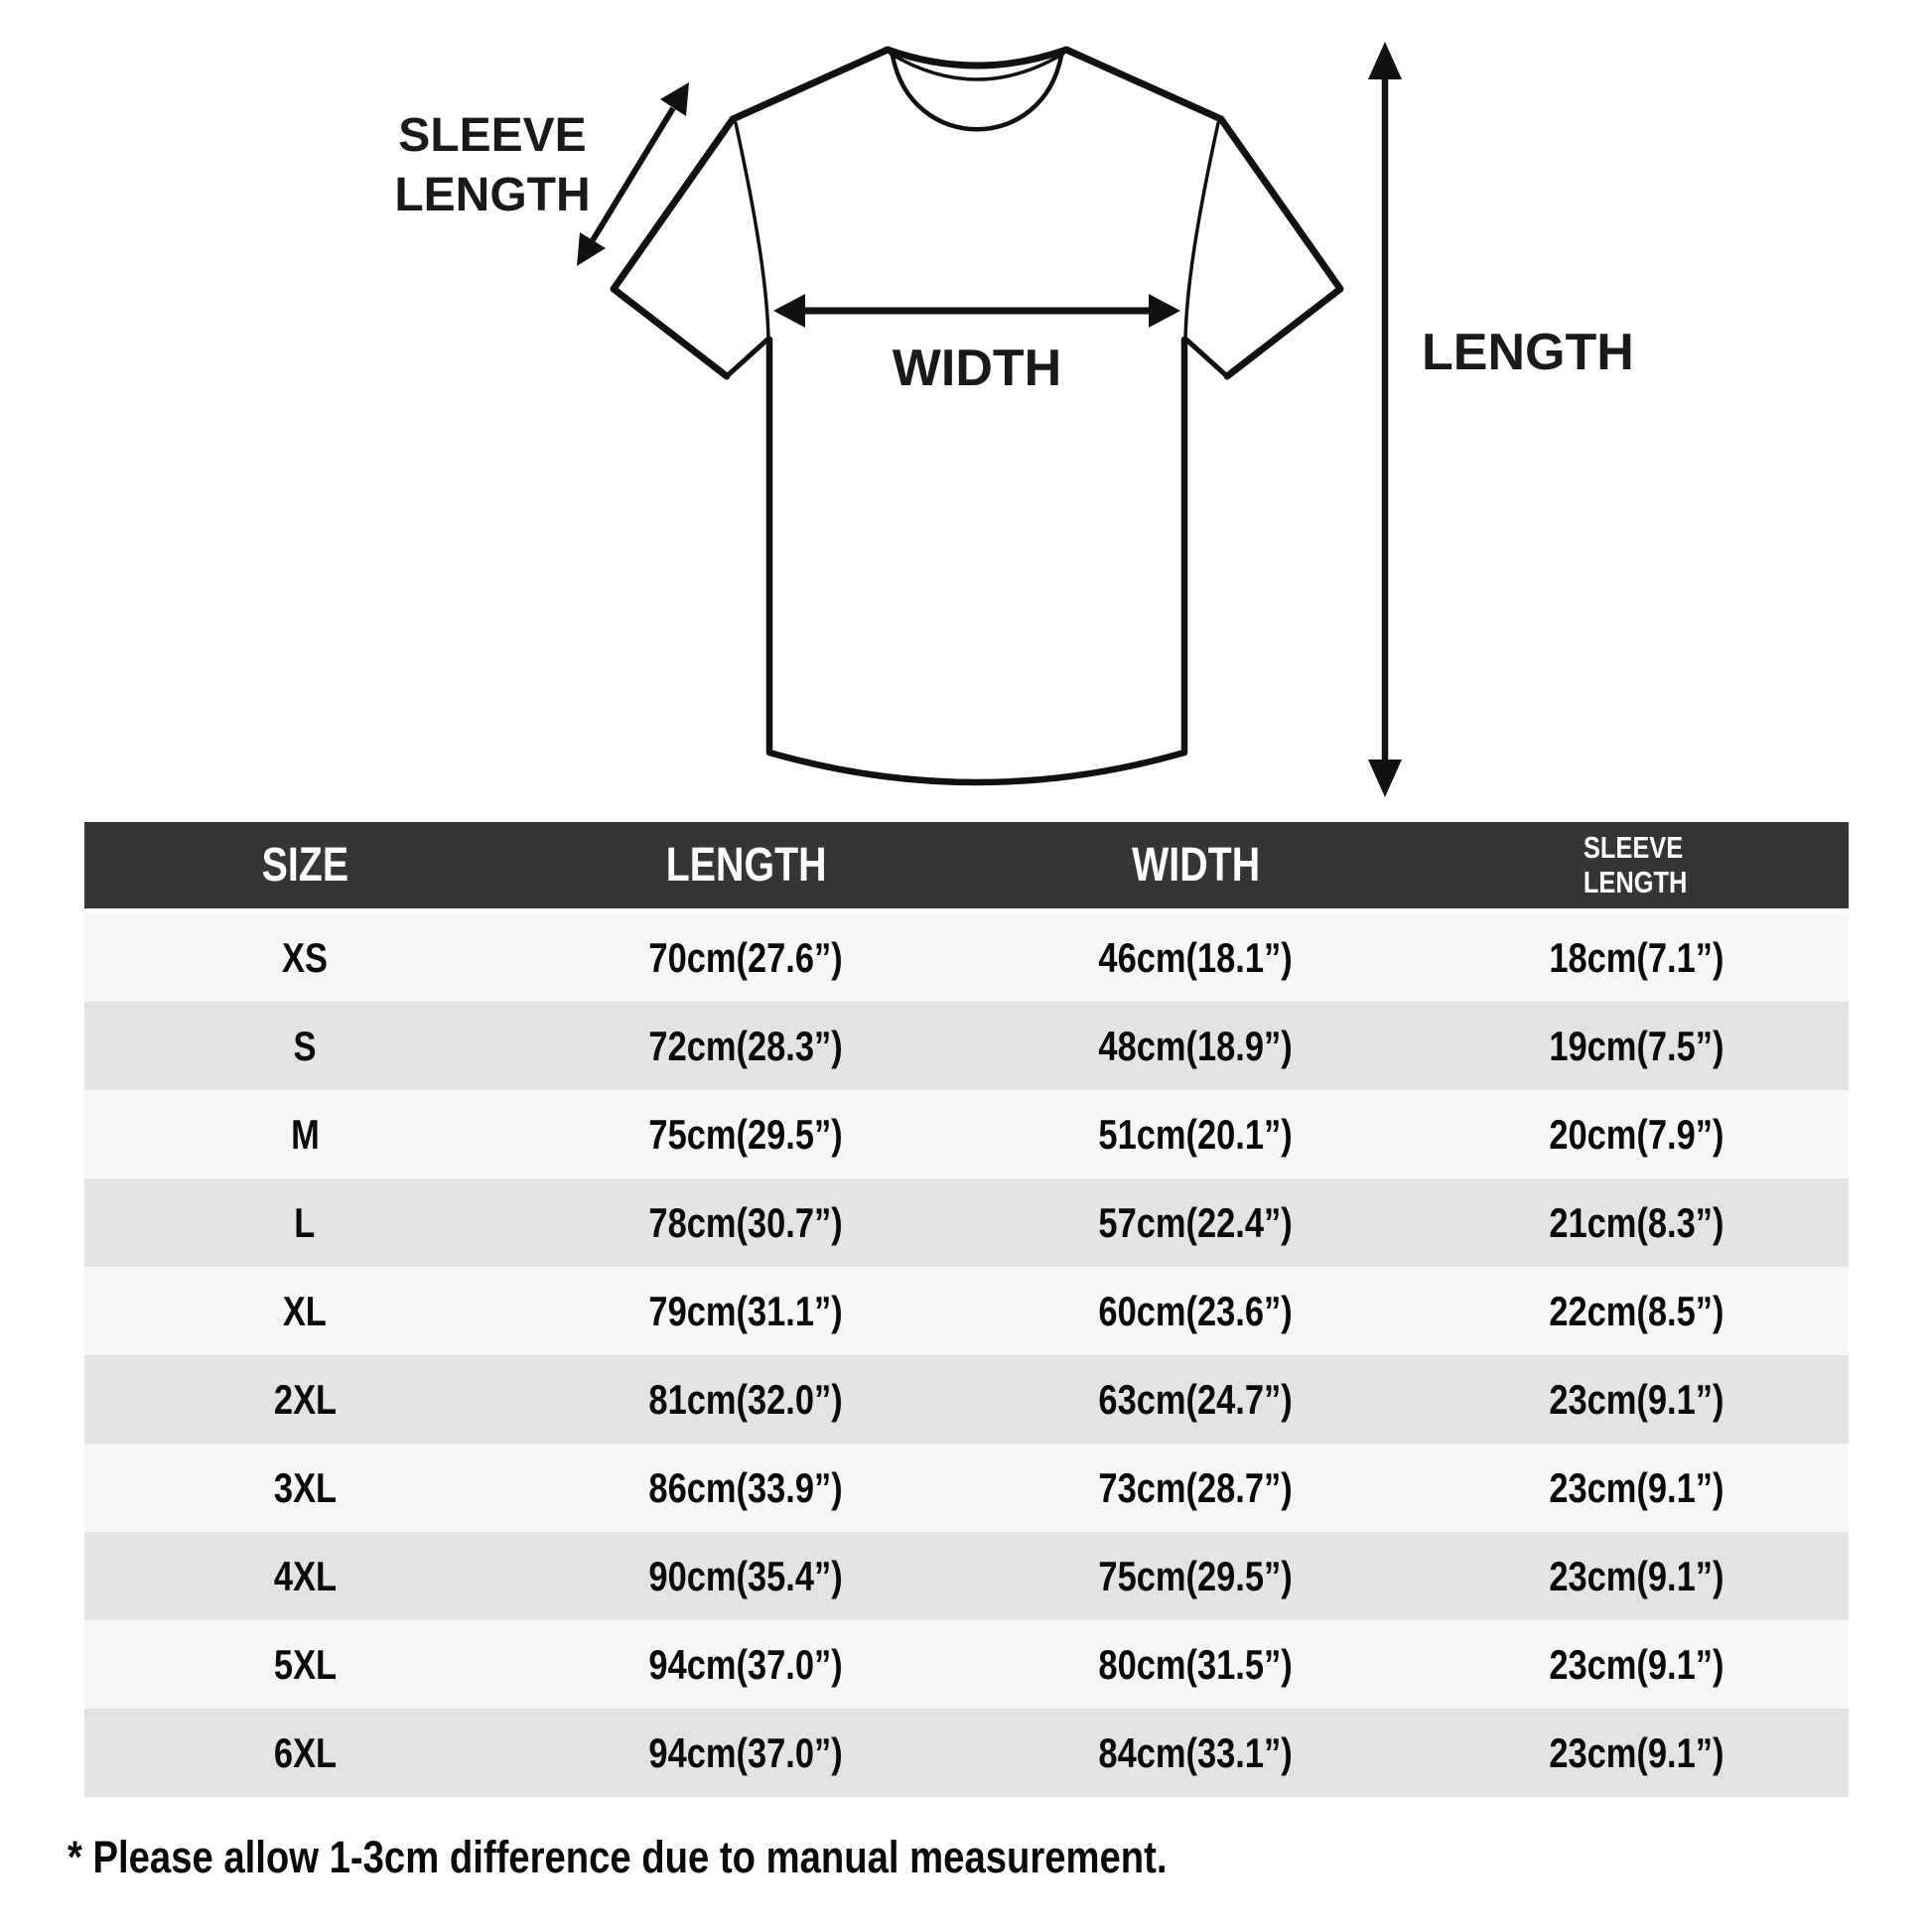 Image resolution: width=1932 pixels, height=1932 pixels. Describe the element at coordinates (1196, 1134) in the screenshot. I see `cell-width: 51cm(20.1”)` at that location.